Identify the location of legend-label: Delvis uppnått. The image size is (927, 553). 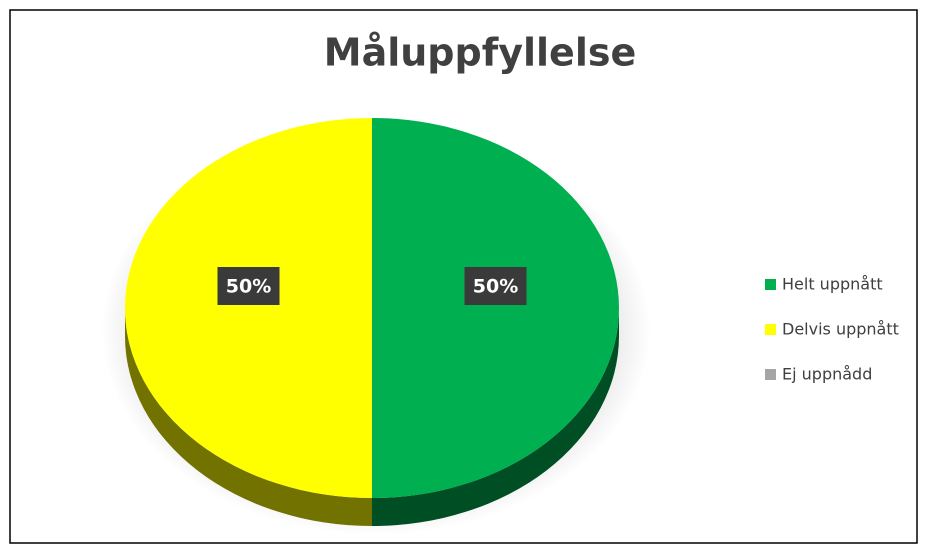
(840, 329).